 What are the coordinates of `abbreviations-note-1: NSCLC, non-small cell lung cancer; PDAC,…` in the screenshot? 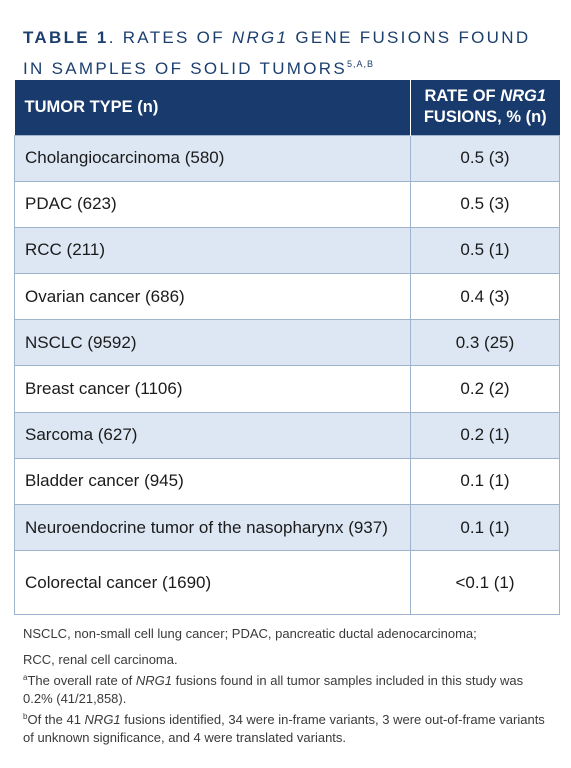 It's located at (250, 633).